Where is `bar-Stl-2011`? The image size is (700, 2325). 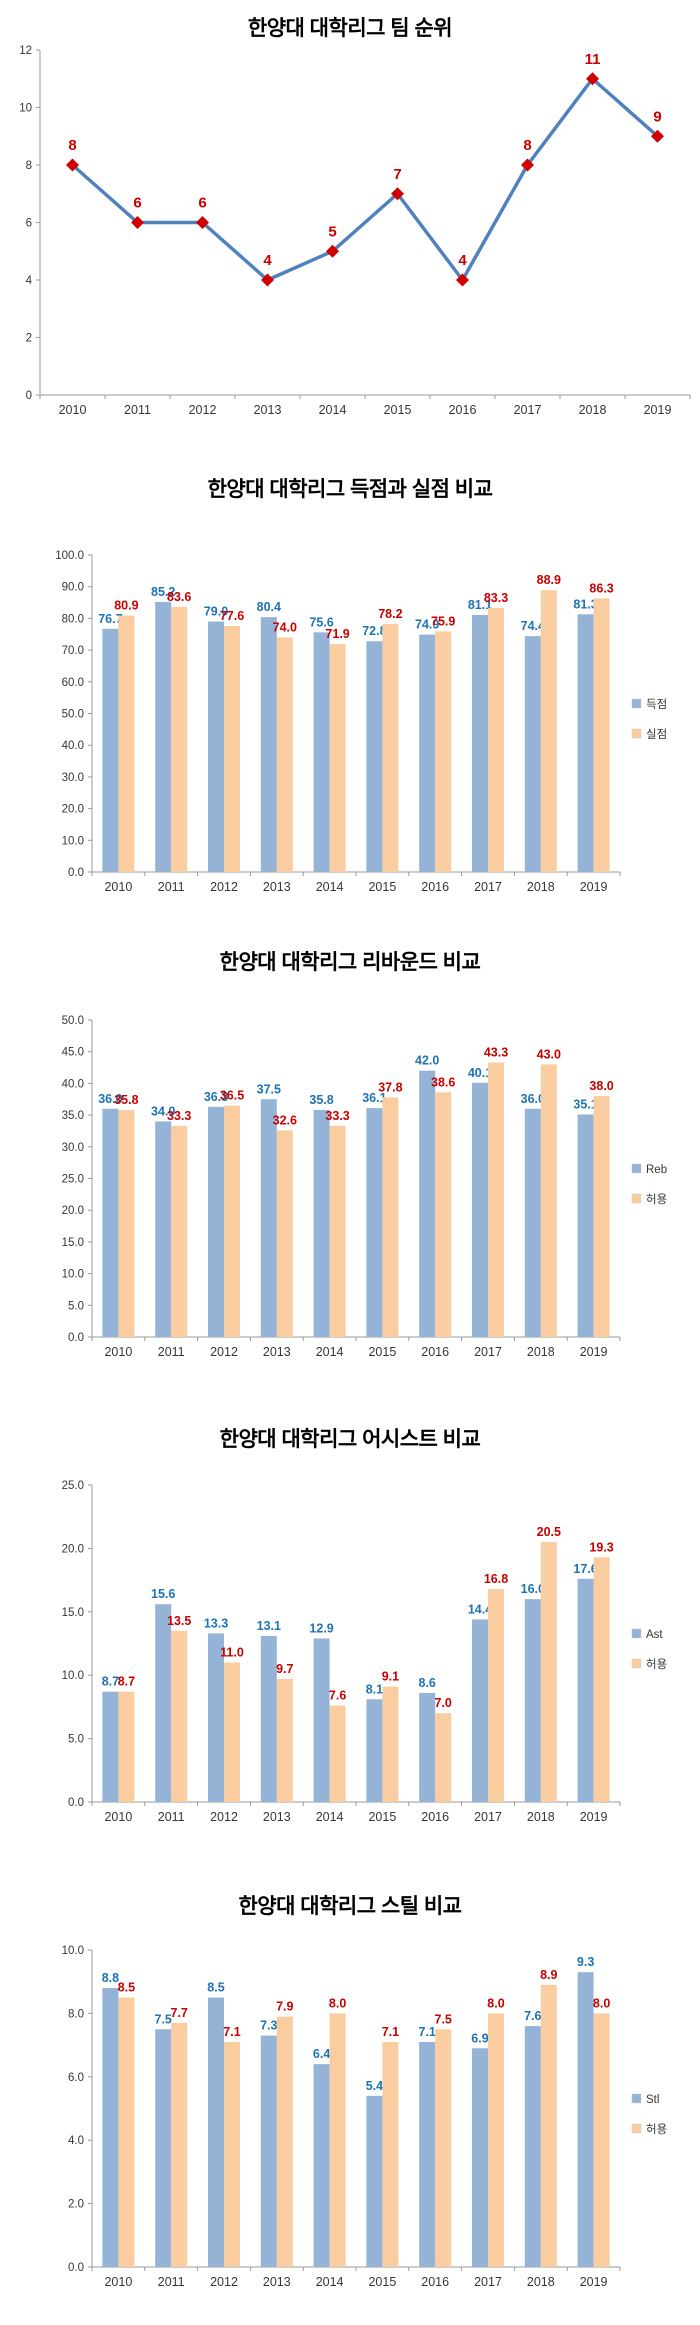
bar-Stl-2011 is located at coordinates (163, 2148).